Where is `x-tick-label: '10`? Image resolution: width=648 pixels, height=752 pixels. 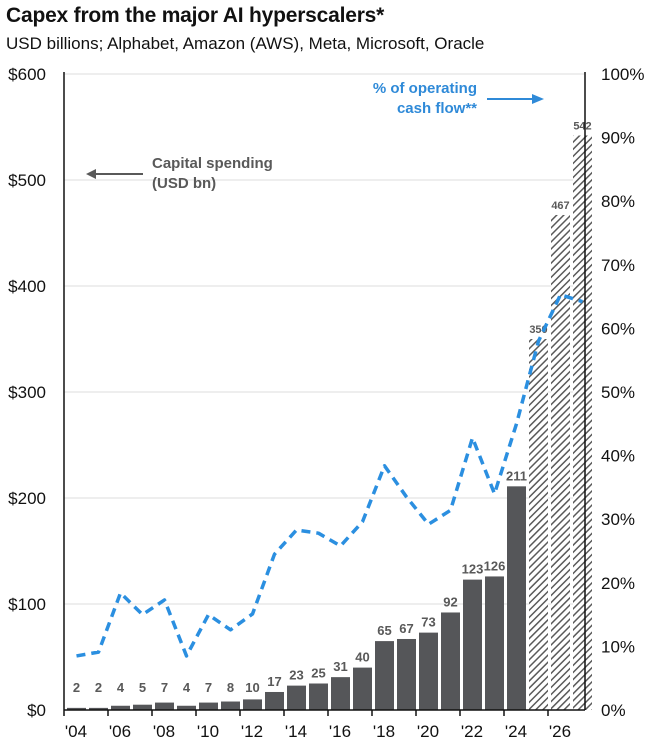 x-tick-label: '10 is located at coordinates (208, 731).